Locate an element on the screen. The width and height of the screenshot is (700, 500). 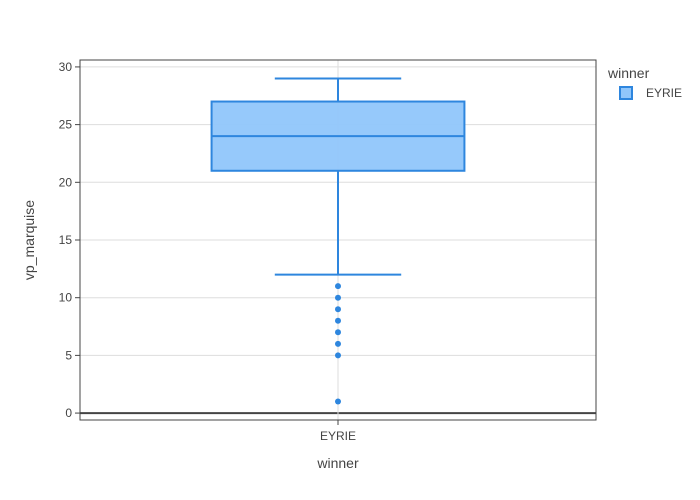
legend-title: winner is located at coordinates (628, 73).